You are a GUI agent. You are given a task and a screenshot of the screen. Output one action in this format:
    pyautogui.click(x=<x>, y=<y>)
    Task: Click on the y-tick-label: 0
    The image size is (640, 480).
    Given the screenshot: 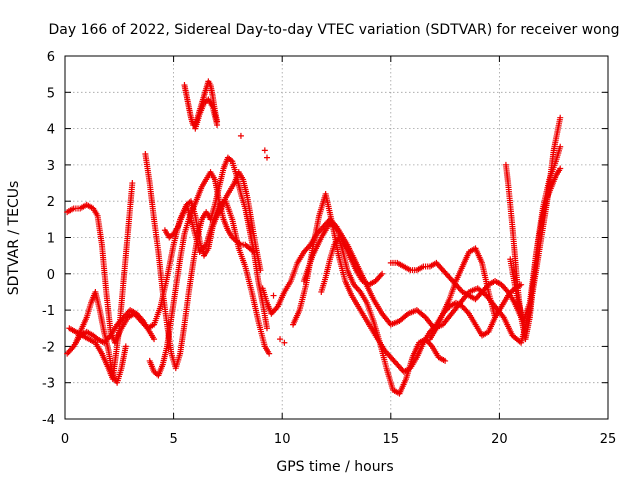 What is the action you would take?
    pyautogui.click(x=51, y=275)
    